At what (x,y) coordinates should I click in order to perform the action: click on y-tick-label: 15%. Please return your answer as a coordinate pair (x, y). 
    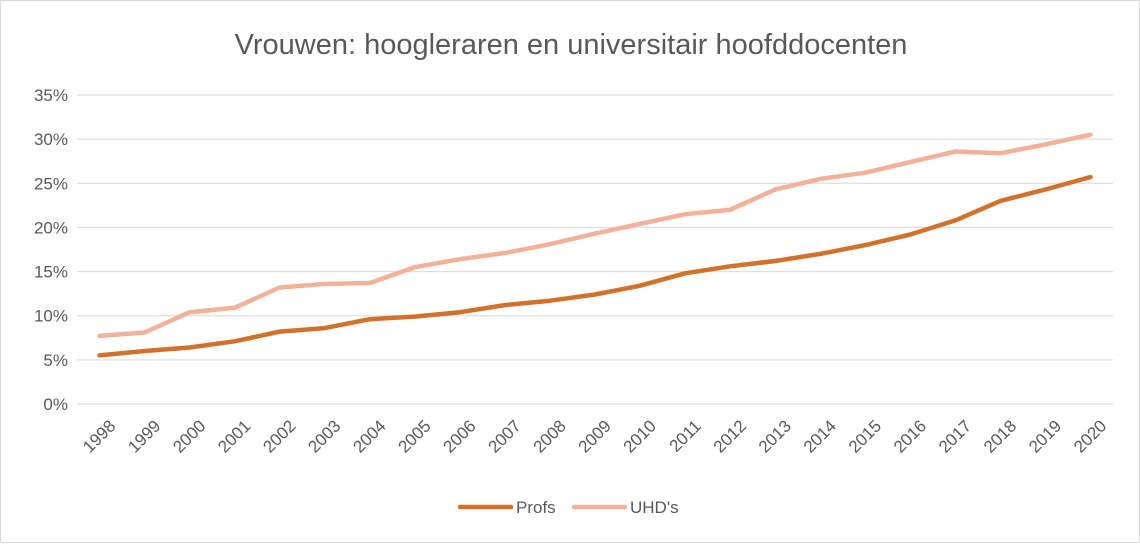
    Looking at the image, I should click on (51, 272).